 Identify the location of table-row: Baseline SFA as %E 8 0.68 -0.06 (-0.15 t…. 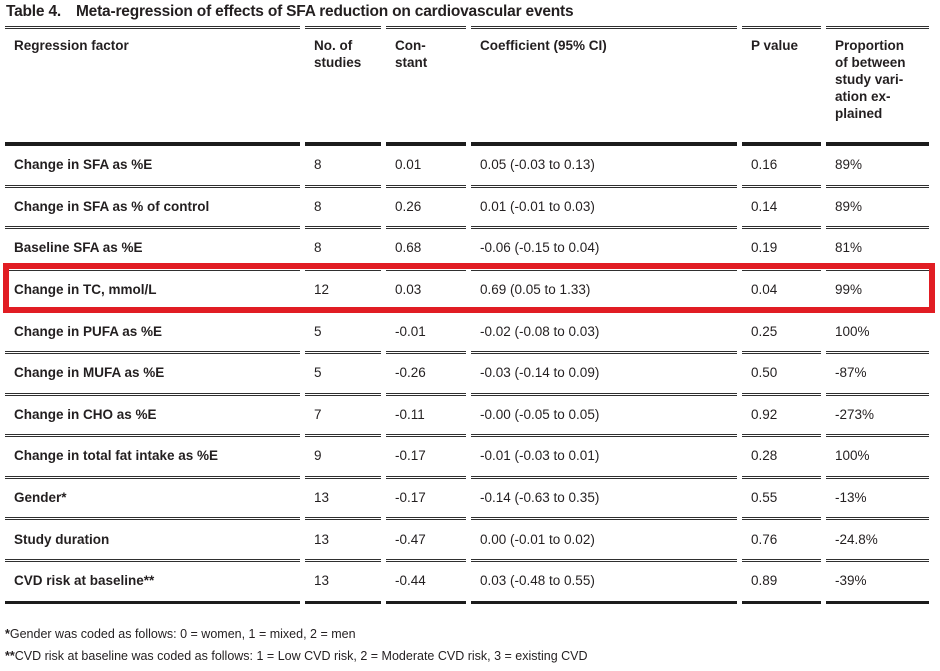
(467, 247).